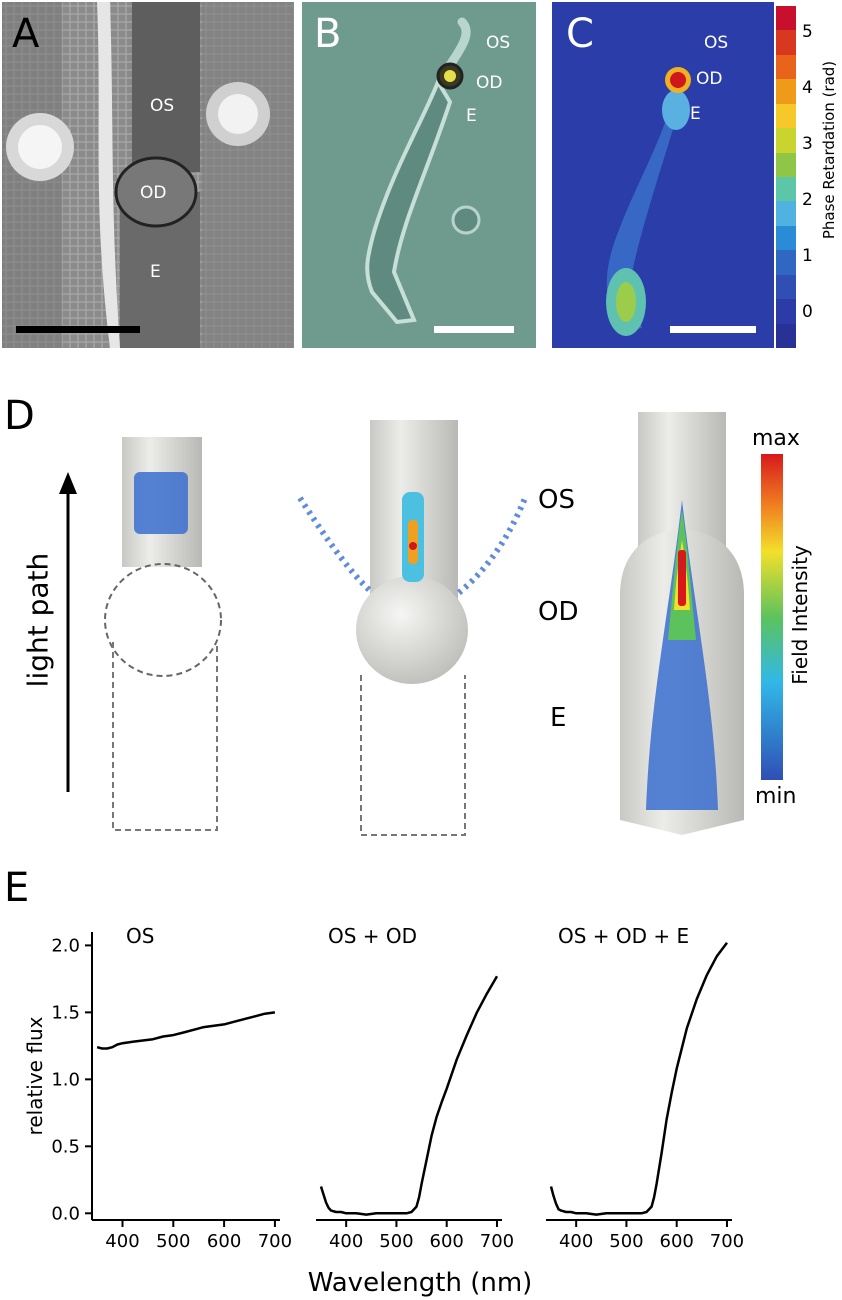 The image size is (842, 1300). Describe the element at coordinates (153, 193) in the screenshot. I see `panel-a-label-od: OD` at that location.